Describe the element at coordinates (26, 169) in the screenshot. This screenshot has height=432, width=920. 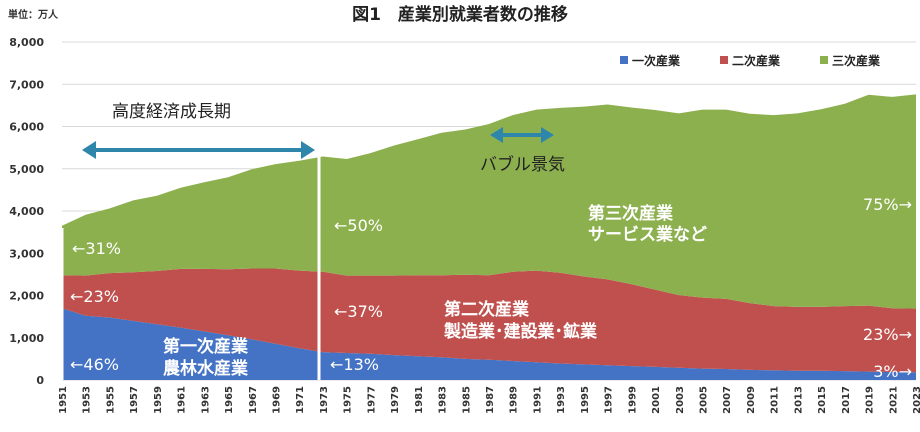
I see `y-tick-label: 5,000` at that location.